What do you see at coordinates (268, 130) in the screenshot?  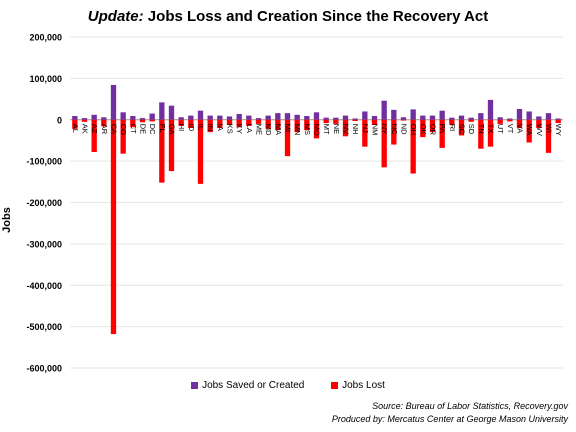 I see `x-tick-label: MD` at bounding box center [268, 130].